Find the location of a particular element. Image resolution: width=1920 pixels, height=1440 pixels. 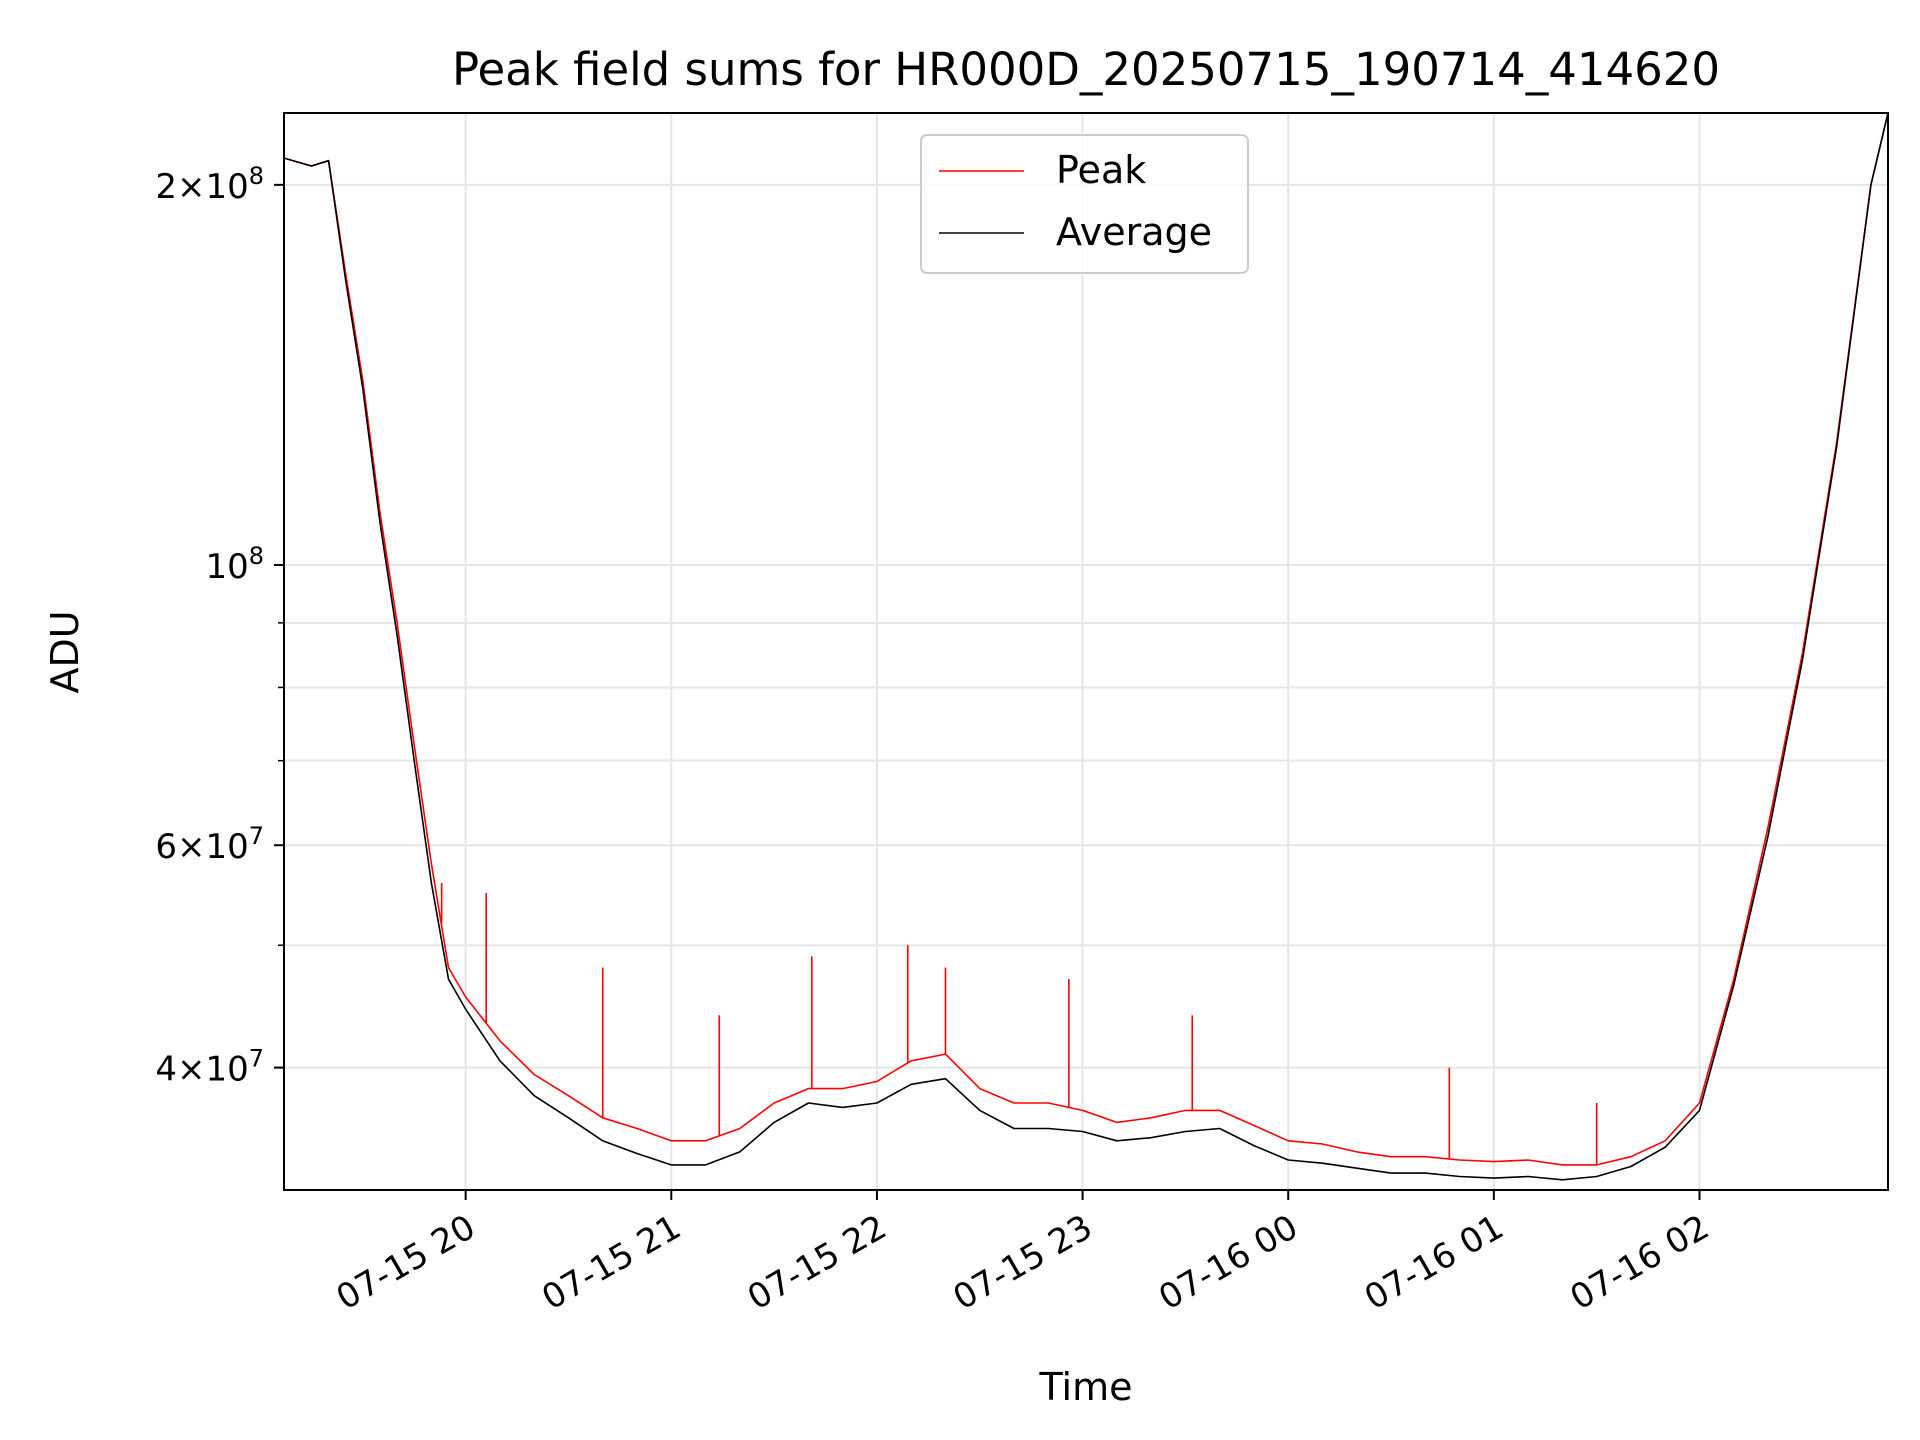

x-tick-label: 07-16 00 is located at coordinates (1228, 1262).